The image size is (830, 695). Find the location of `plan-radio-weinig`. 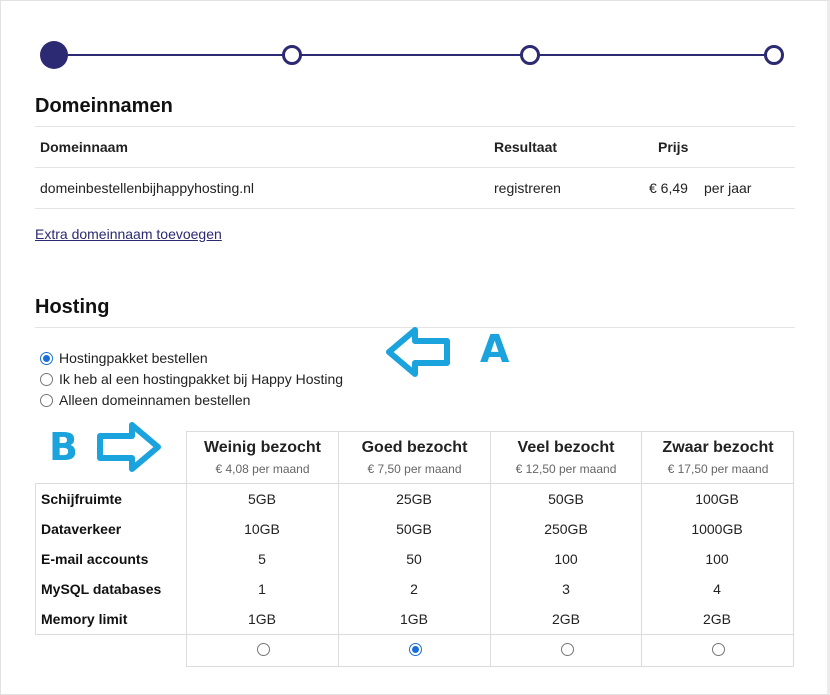

plan-radio-weinig is located at coordinates (263, 649).